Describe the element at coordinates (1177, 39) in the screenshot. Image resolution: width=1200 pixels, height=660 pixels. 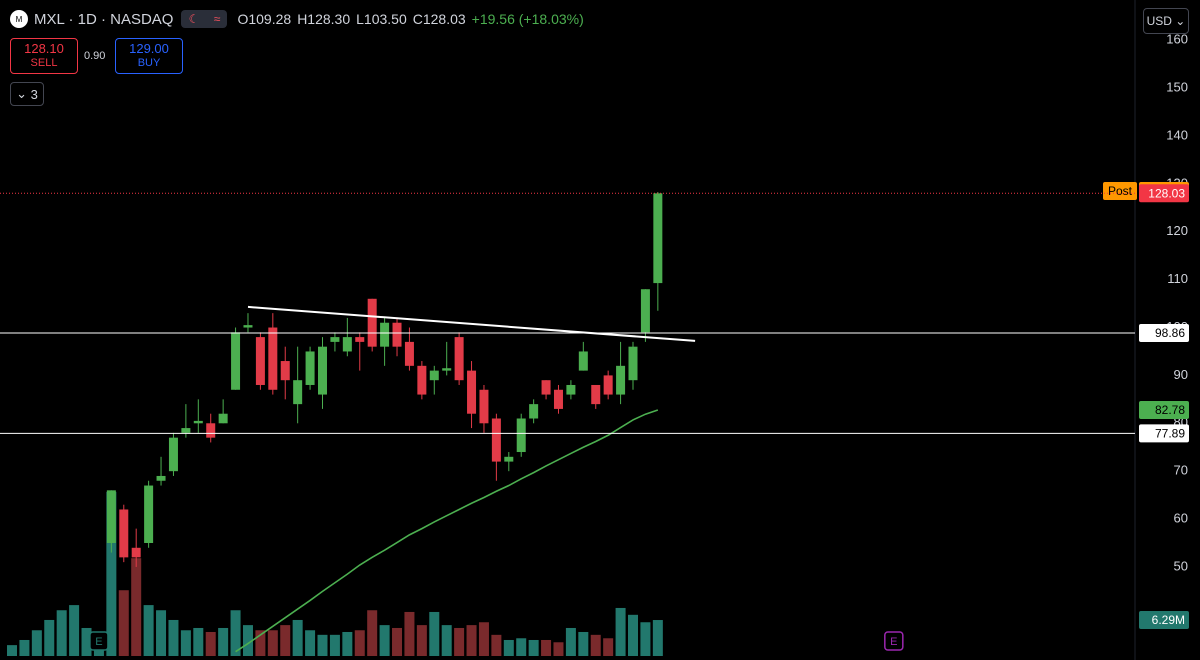
I see `y-tick-label: 160` at that location.